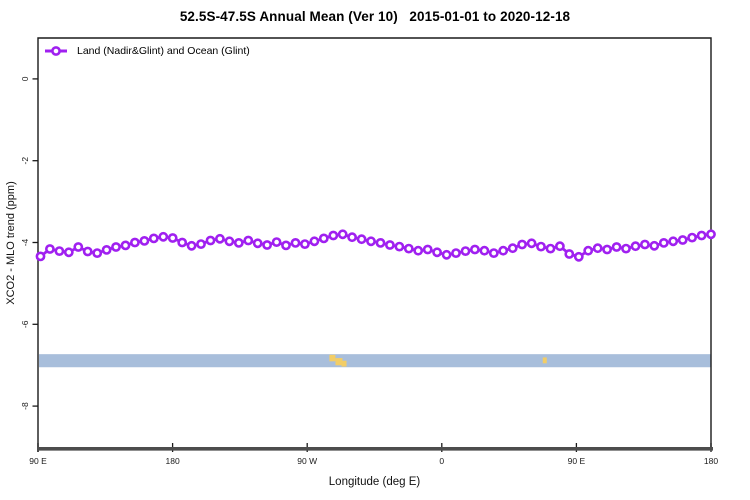 This screenshot has height=500, width=750. I want to click on legend-circle, so click(56, 51).